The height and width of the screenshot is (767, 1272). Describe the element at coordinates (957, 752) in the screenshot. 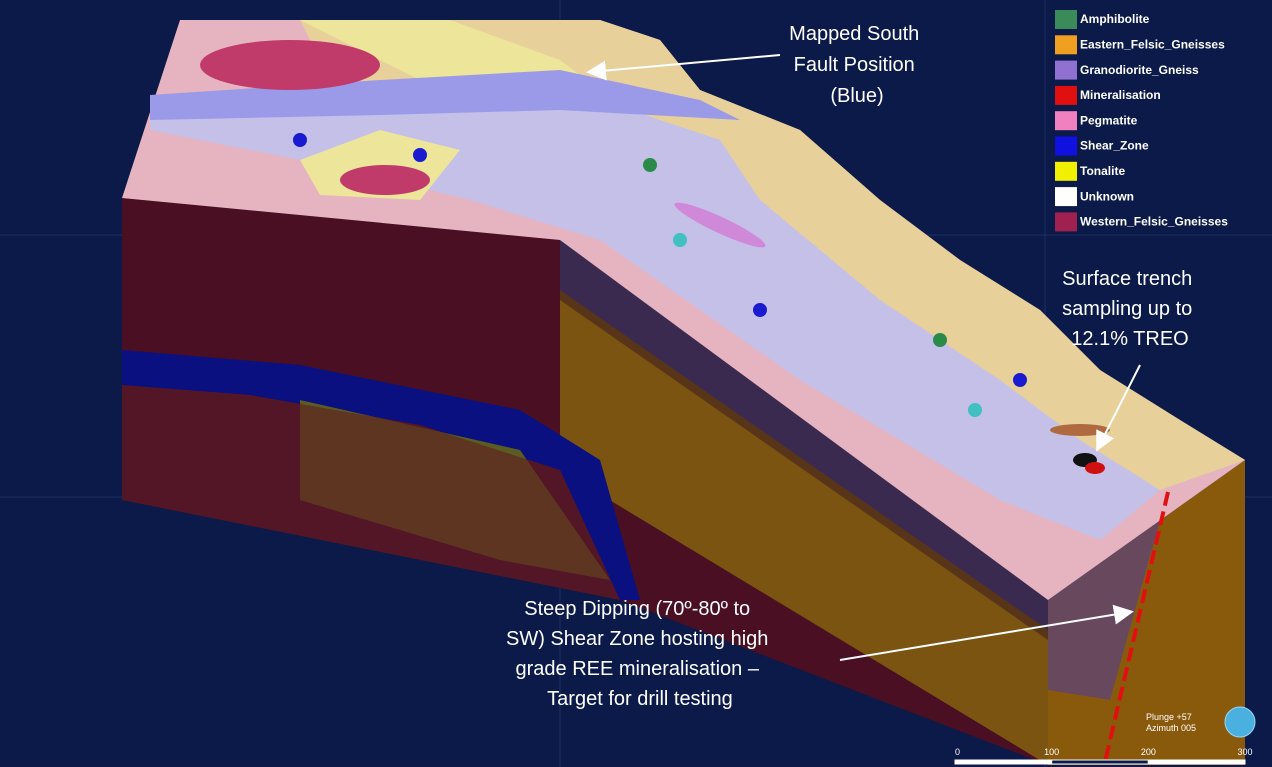

I see `scale-label: 0` at that location.